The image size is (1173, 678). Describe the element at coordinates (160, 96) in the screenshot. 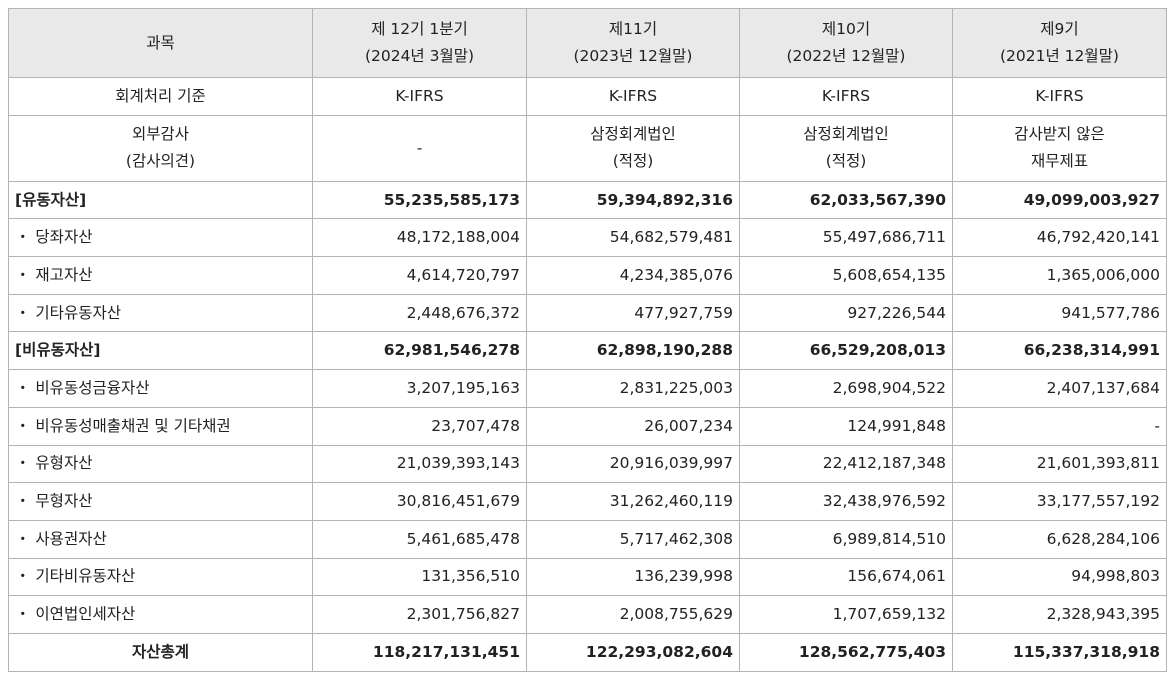

I see `table-cell: 회계처리 기준` at that location.